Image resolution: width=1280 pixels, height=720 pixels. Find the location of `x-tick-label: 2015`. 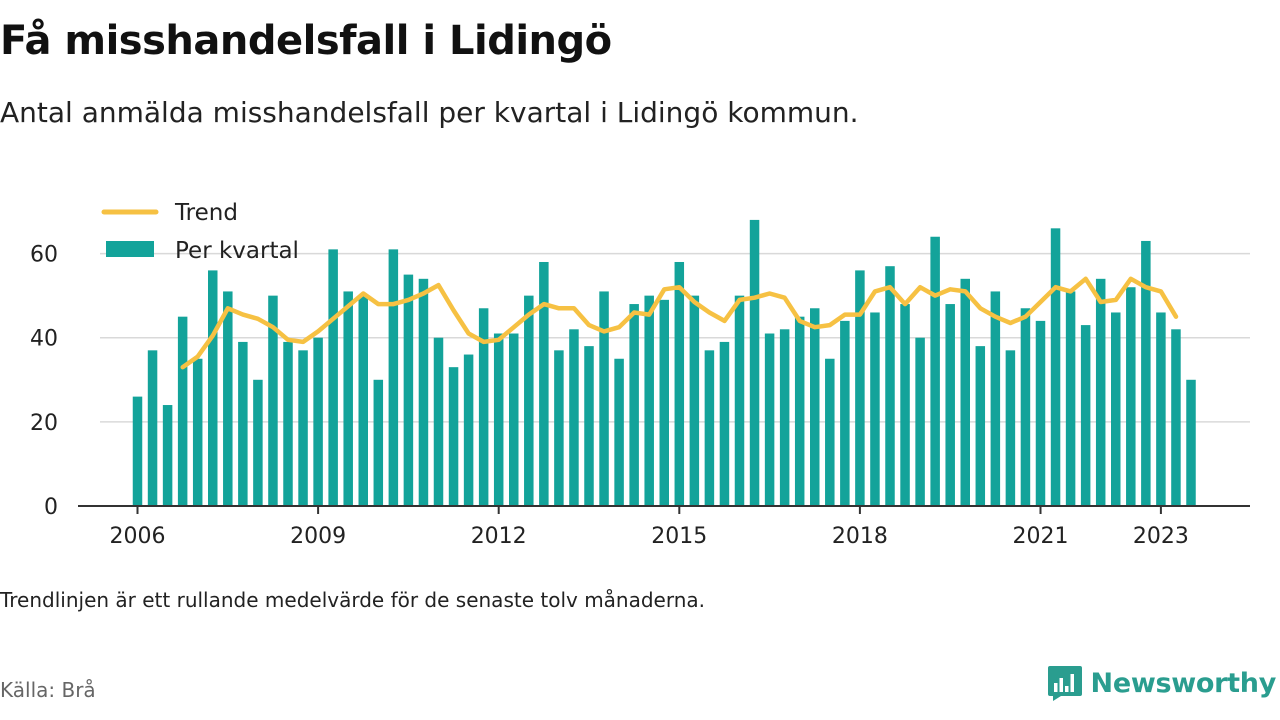

x-tick-label: 2015 is located at coordinates (679, 536).